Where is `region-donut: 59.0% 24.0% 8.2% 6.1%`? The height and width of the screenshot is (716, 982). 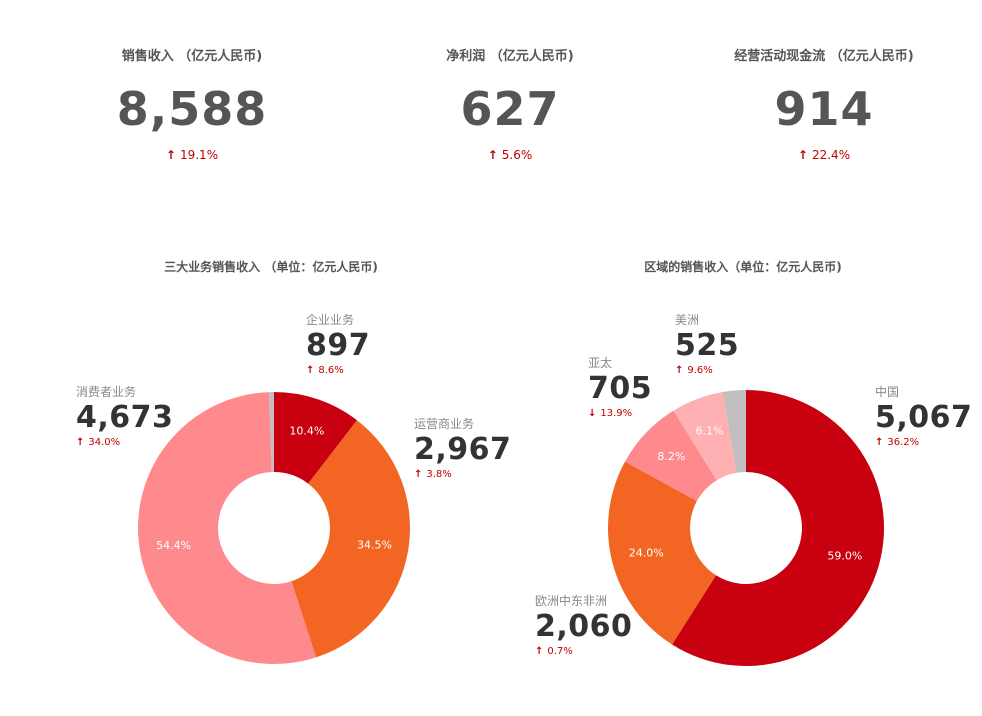
region-donut: 59.0% 24.0% 8.2% 6.1% is located at coordinates (745, 528).